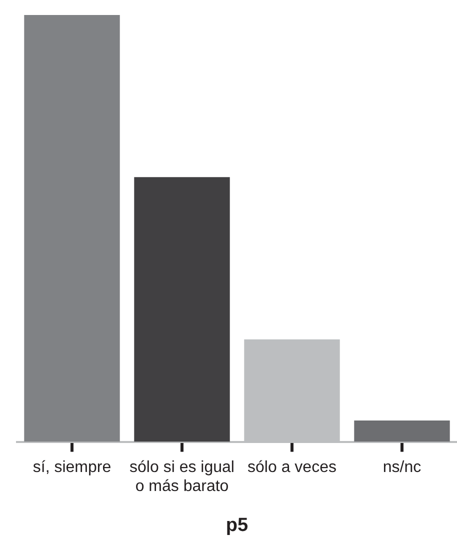 This screenshot has width=457, height=541. I want to click on x-tick-label: ns/nc, so click(402, 467).